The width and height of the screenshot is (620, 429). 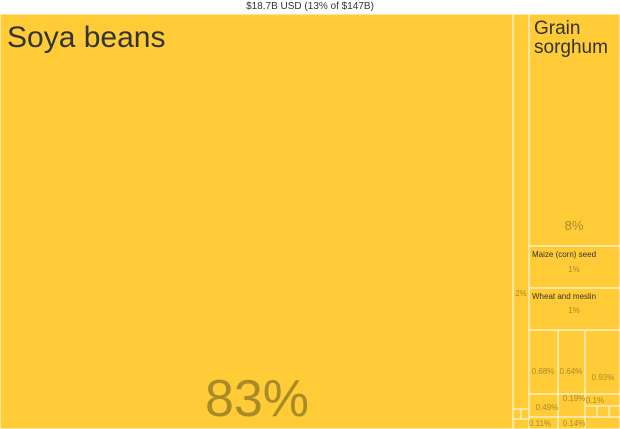 I want to click on tile-share-label: 8%, so click(x=574, y=225).